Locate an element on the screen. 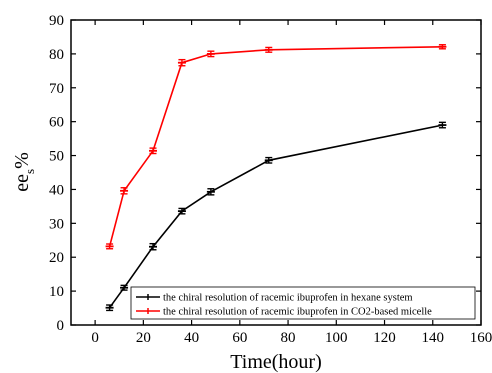  y-tick-label: 40 is located at coordinates (56, 190).